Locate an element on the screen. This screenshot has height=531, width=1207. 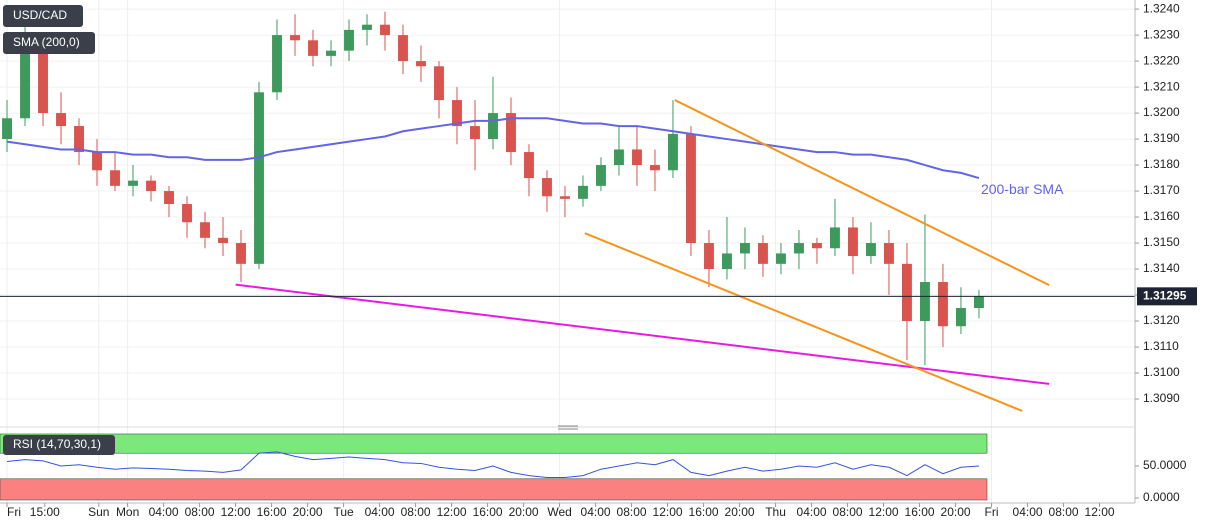
rsi-label: RSI (14,70,30,1) is located at coordinates (57, 444).